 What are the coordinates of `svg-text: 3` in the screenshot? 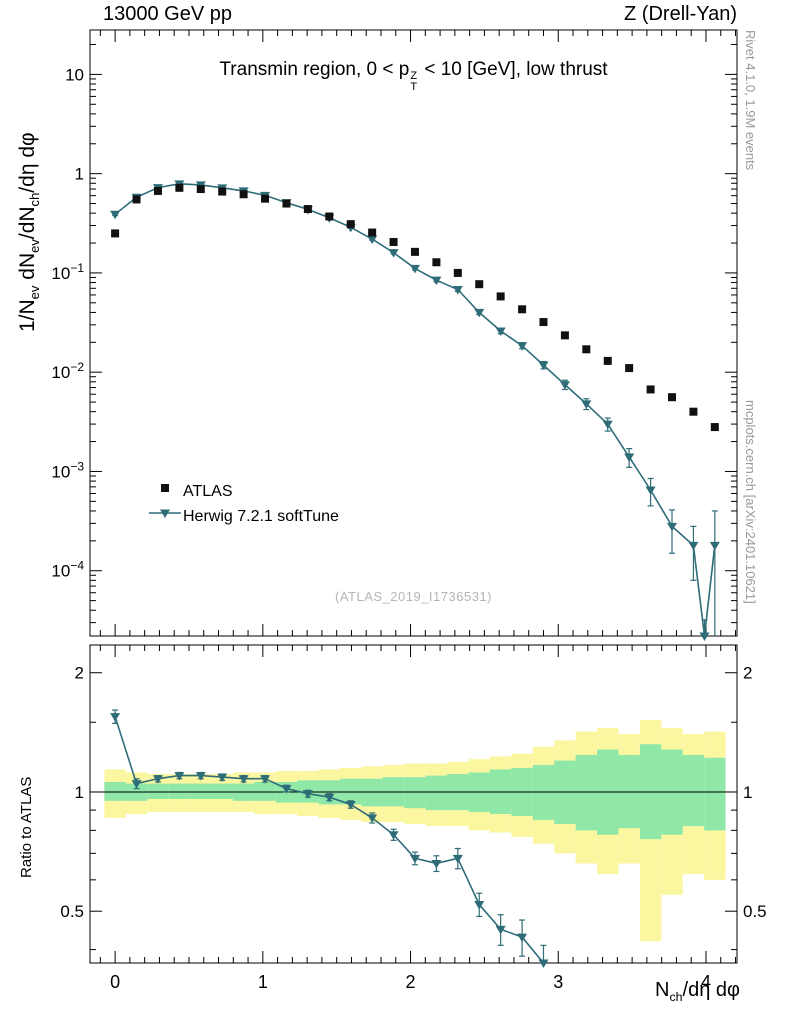 It's located at (558, 982).